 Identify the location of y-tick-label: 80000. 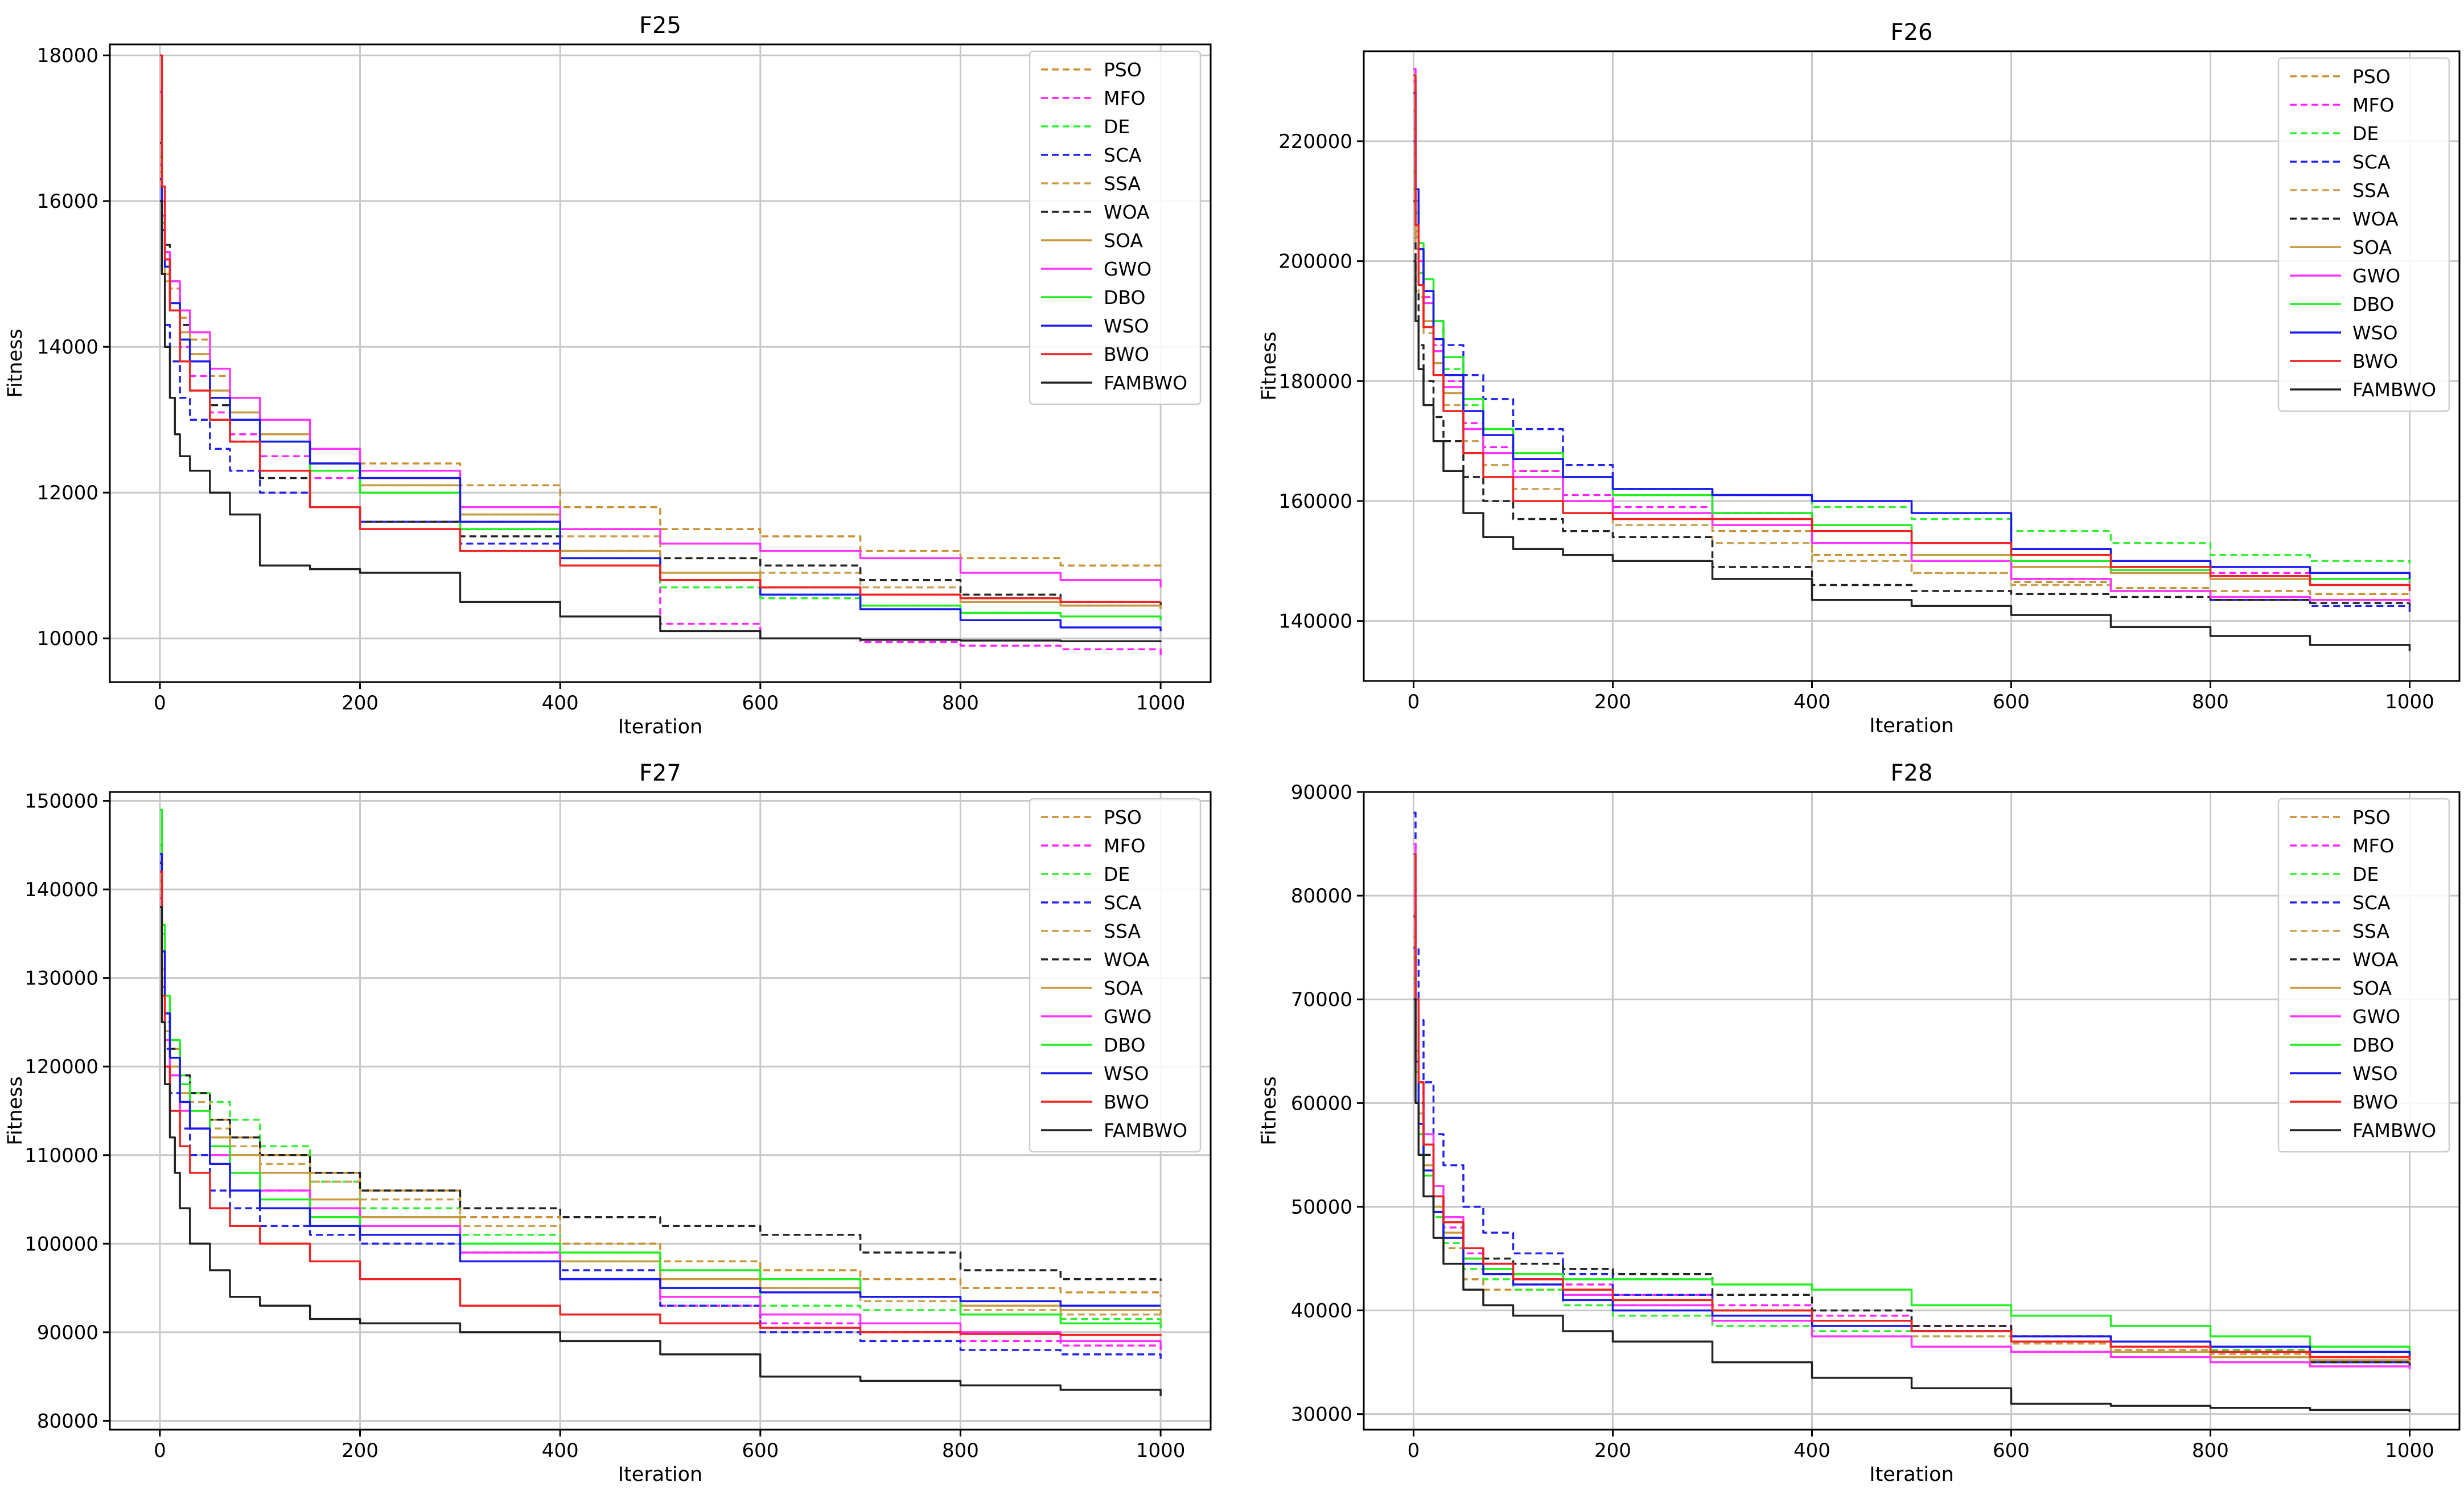
(1321, 896).